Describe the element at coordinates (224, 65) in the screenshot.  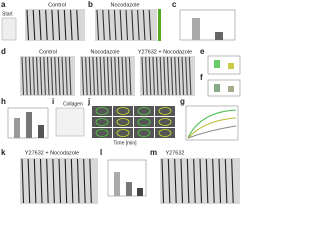
I see `box-plot` at that location.